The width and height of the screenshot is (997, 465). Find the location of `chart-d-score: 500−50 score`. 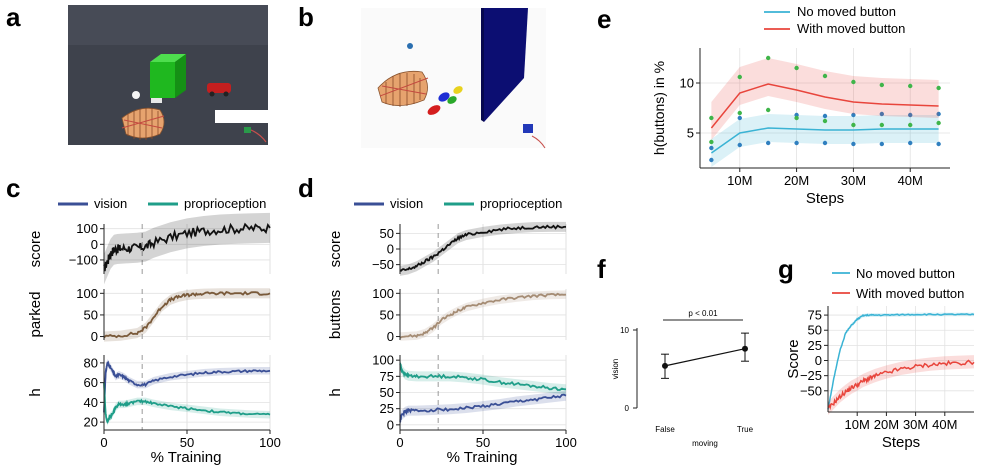

chart-d-score: 500−50 score is located at coordinates (447, 248).